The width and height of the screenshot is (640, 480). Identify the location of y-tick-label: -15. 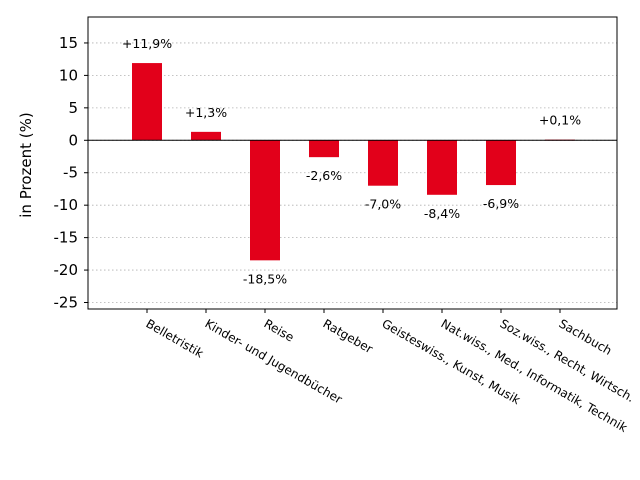
(66, 238).